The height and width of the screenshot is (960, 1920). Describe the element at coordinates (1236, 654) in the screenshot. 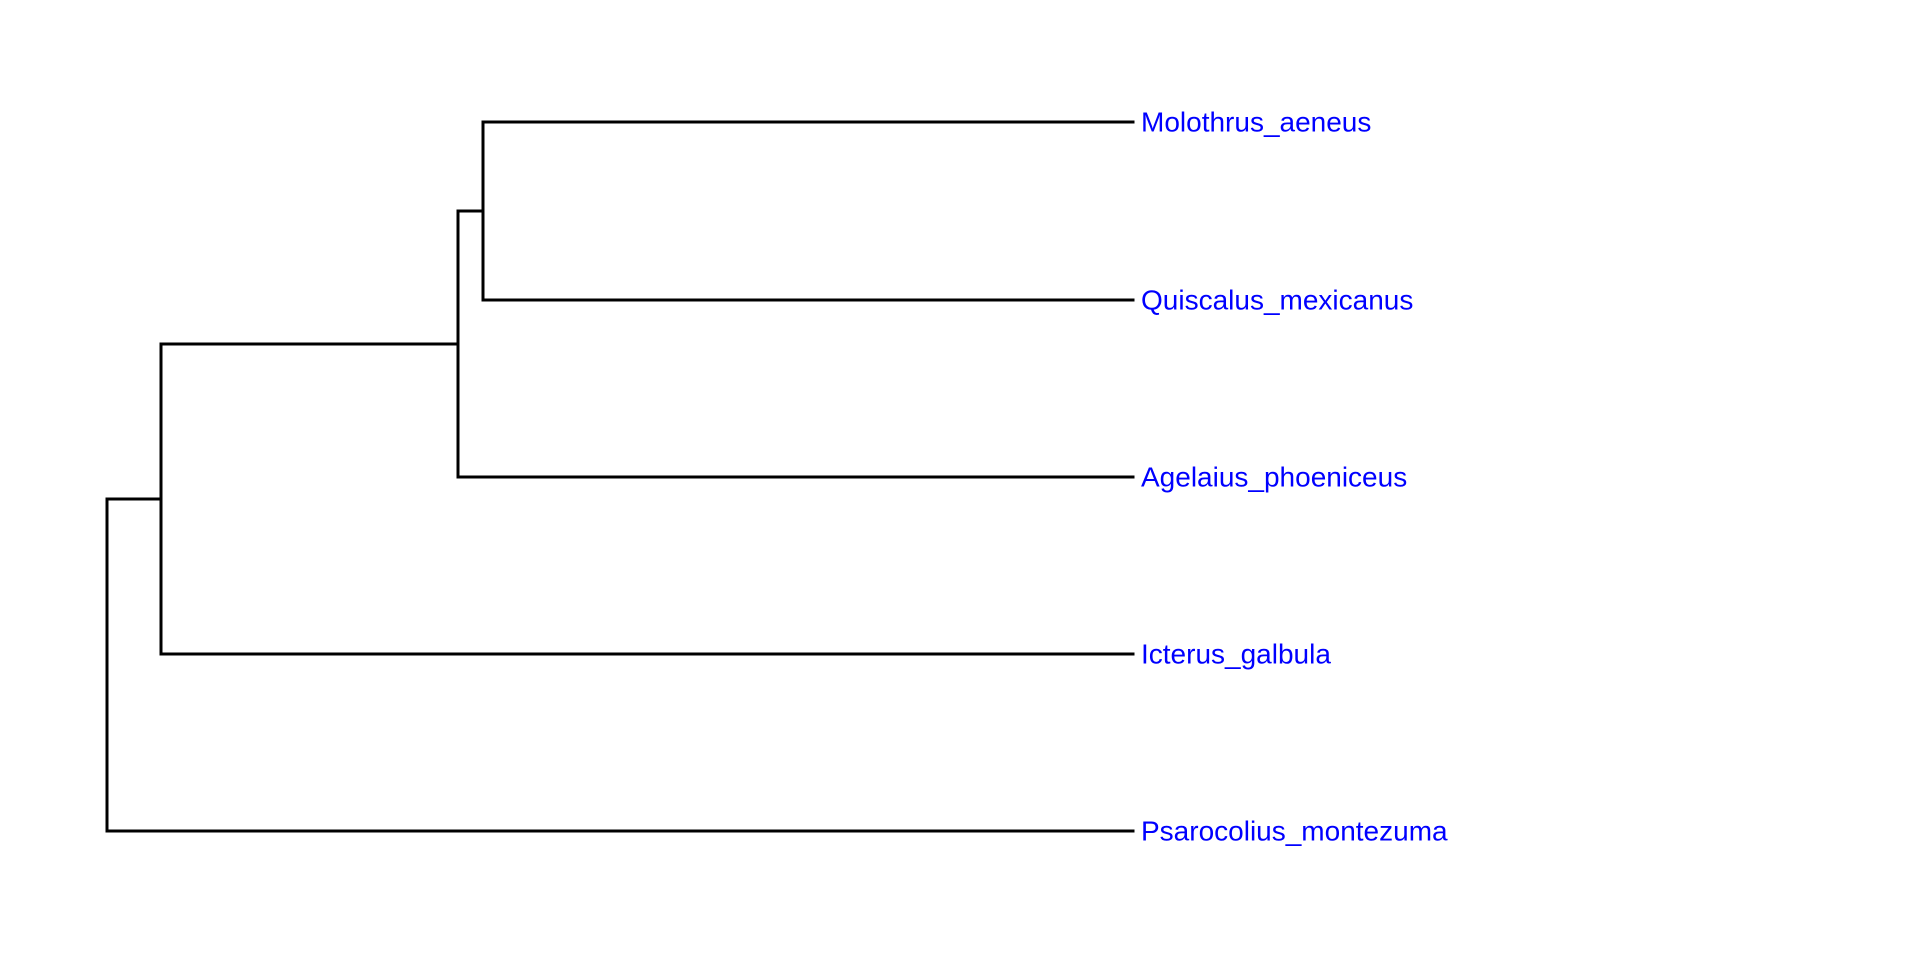

I see `tip-label-icterus-galbula: Icterus_galbula` at that location.